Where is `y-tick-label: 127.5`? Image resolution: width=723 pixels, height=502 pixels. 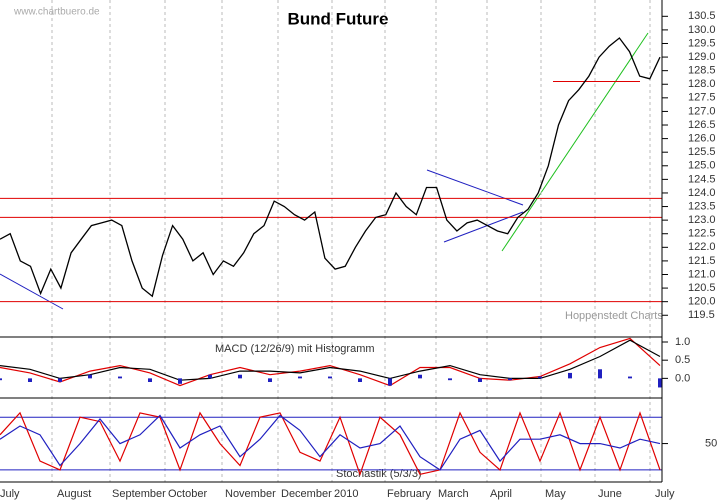 y-tick-label: 127.5 is located at coordinates (702, 98).